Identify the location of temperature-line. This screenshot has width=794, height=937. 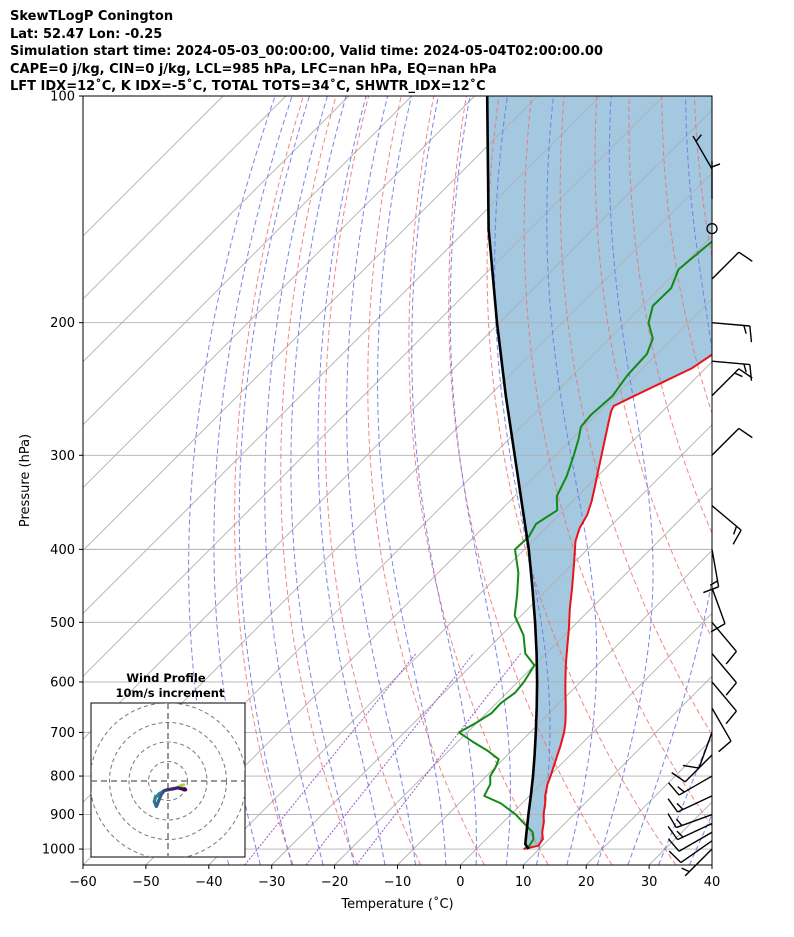
(617, 601).